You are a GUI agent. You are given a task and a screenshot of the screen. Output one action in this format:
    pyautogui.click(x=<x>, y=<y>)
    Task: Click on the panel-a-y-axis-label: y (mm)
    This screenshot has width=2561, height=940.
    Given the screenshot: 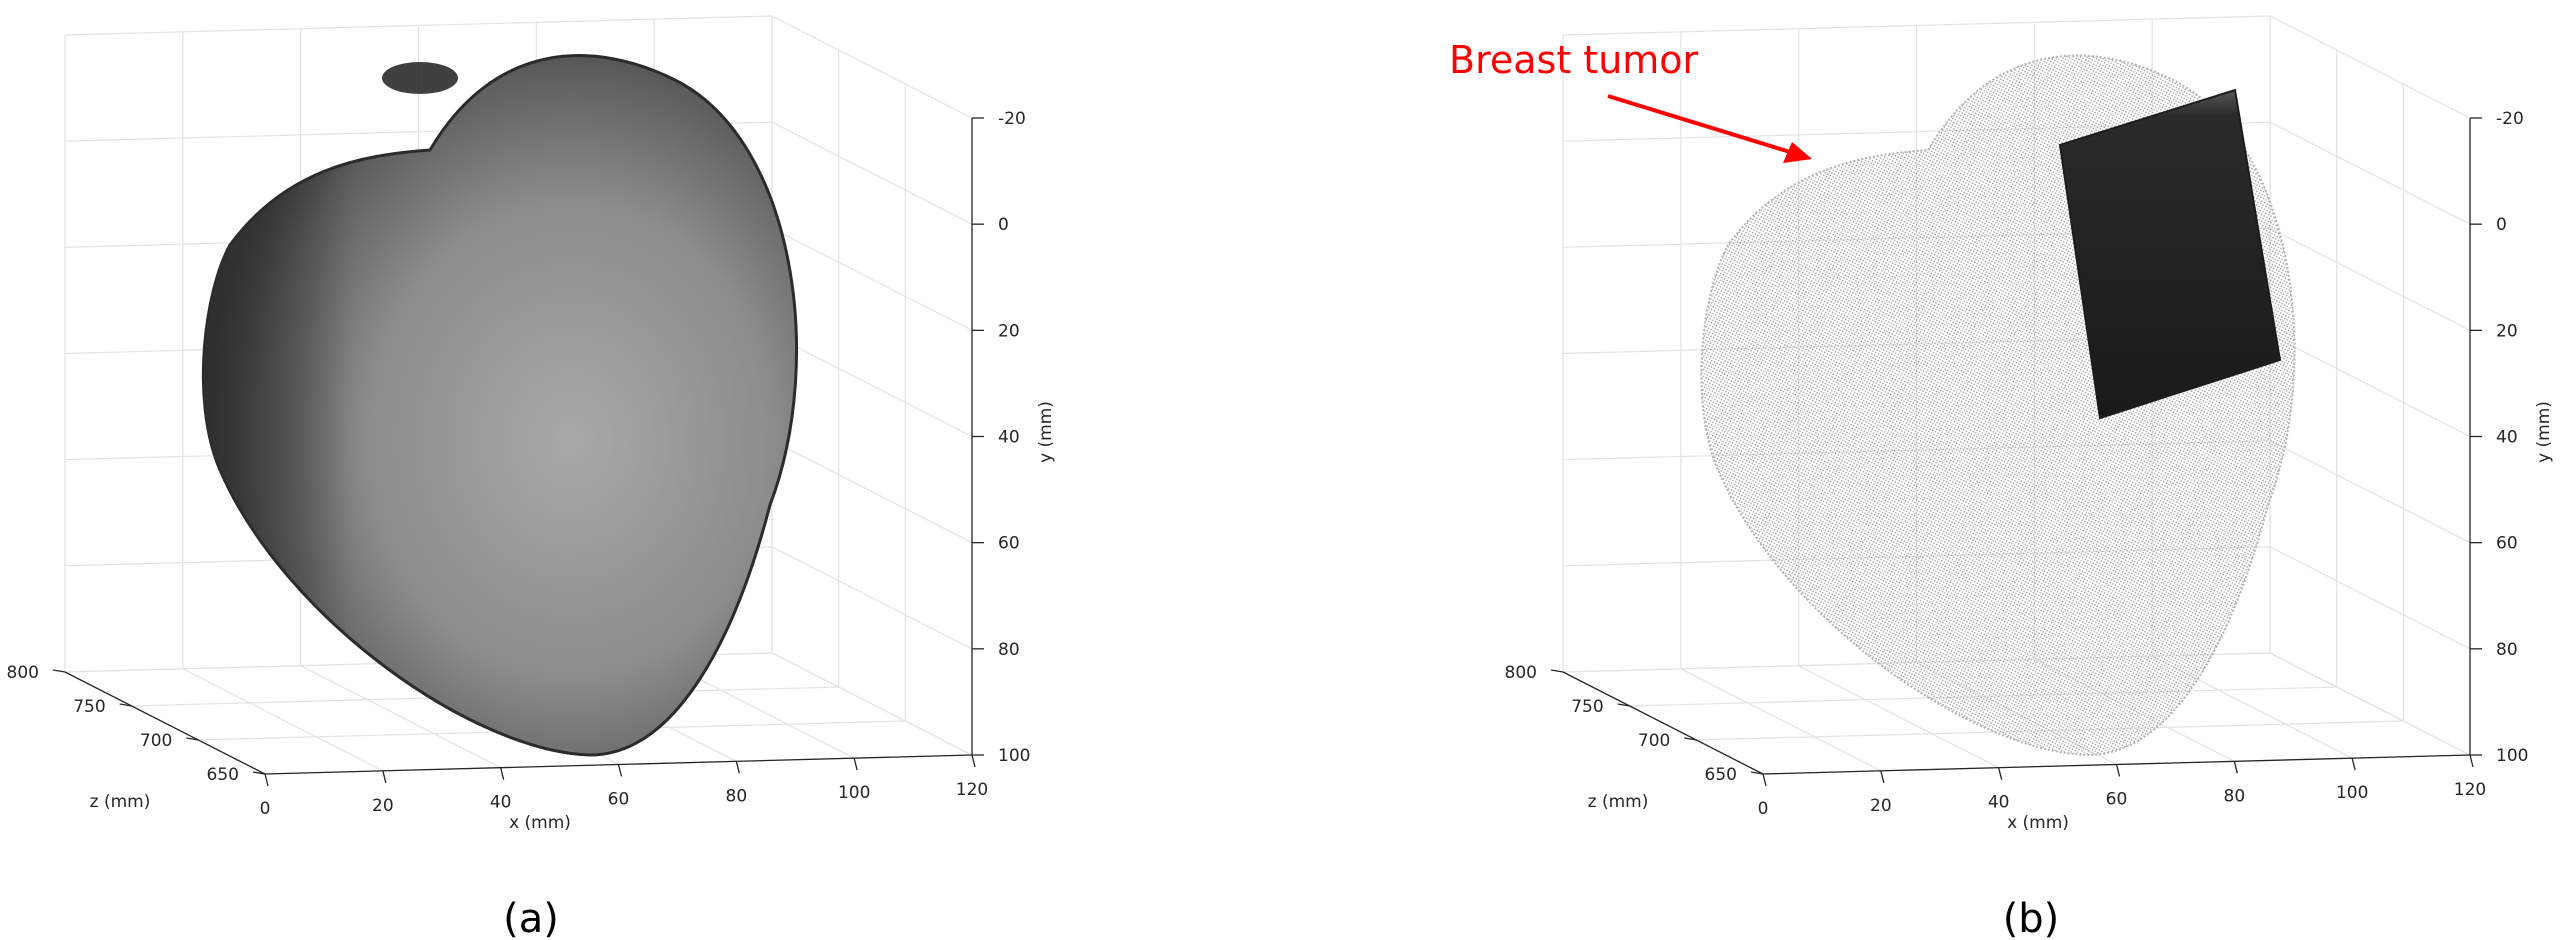 What is the action you would take?
    pyautogui.click(x=1046, y=432)
    